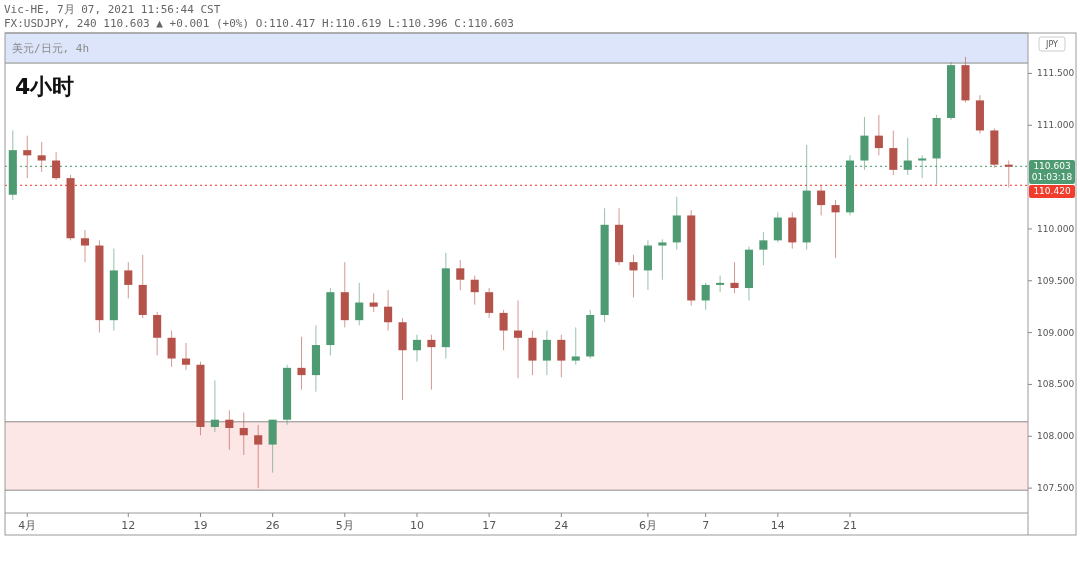 This screenshot has width=1080, height=564. I want to click on x-tick-label: 6月, so click(647, 525).